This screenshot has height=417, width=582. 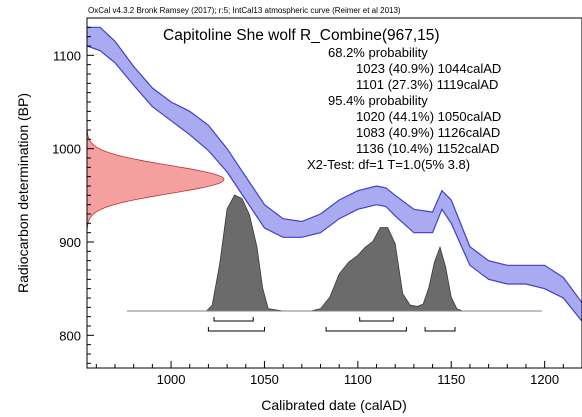 What do you see at coordinates (264, 379) in the screenshot?
I see `x-tick-label: 1050` at bounding box center [264, 379].